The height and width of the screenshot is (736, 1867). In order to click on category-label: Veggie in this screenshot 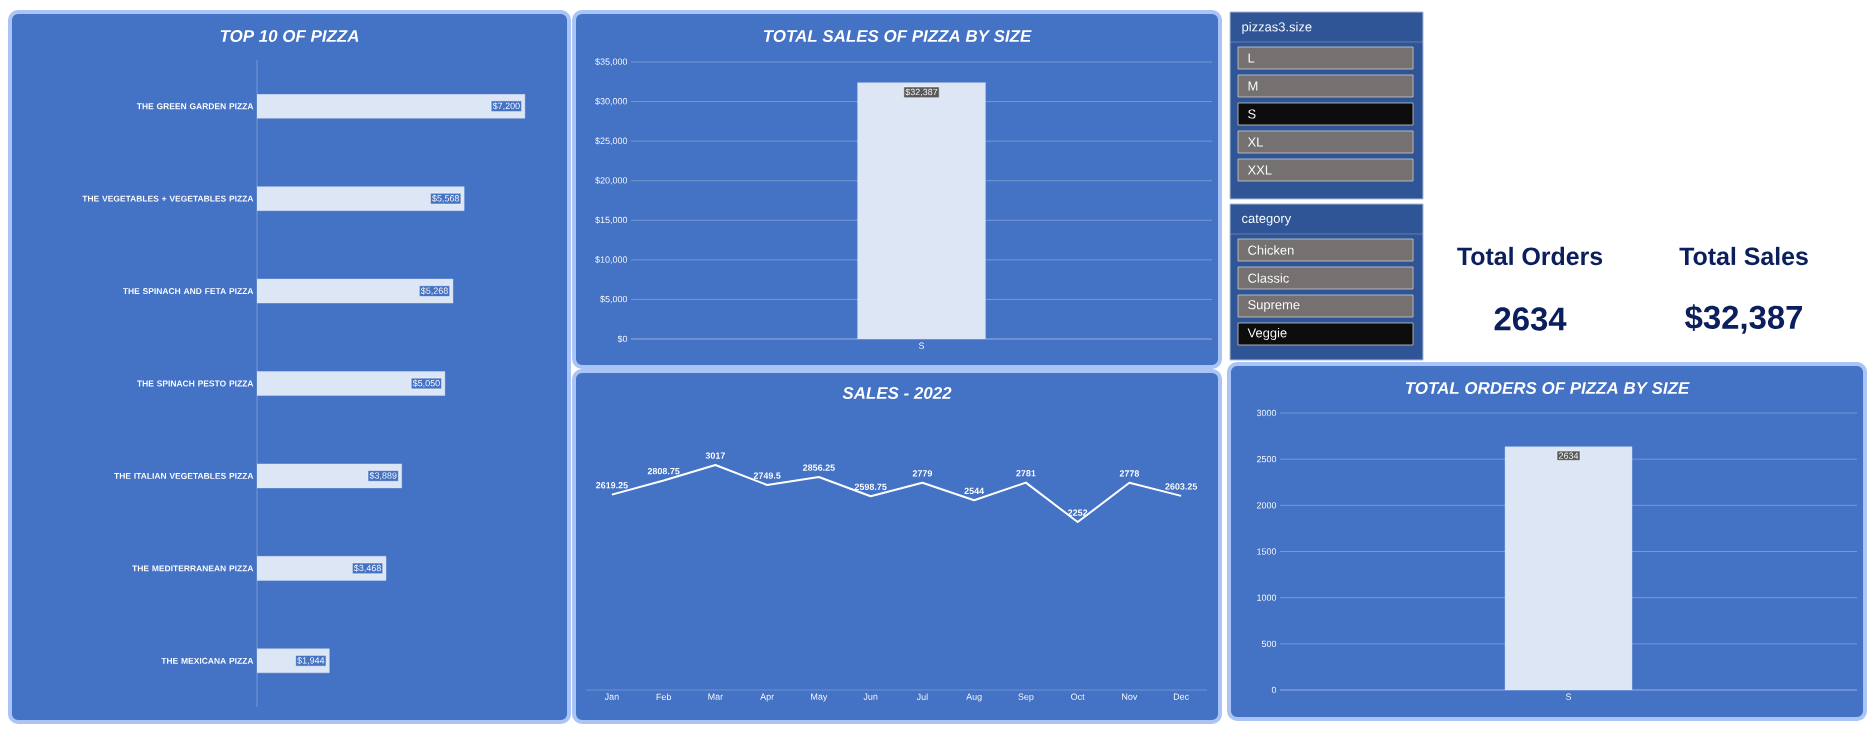, I will do `click(1267, 334)`.